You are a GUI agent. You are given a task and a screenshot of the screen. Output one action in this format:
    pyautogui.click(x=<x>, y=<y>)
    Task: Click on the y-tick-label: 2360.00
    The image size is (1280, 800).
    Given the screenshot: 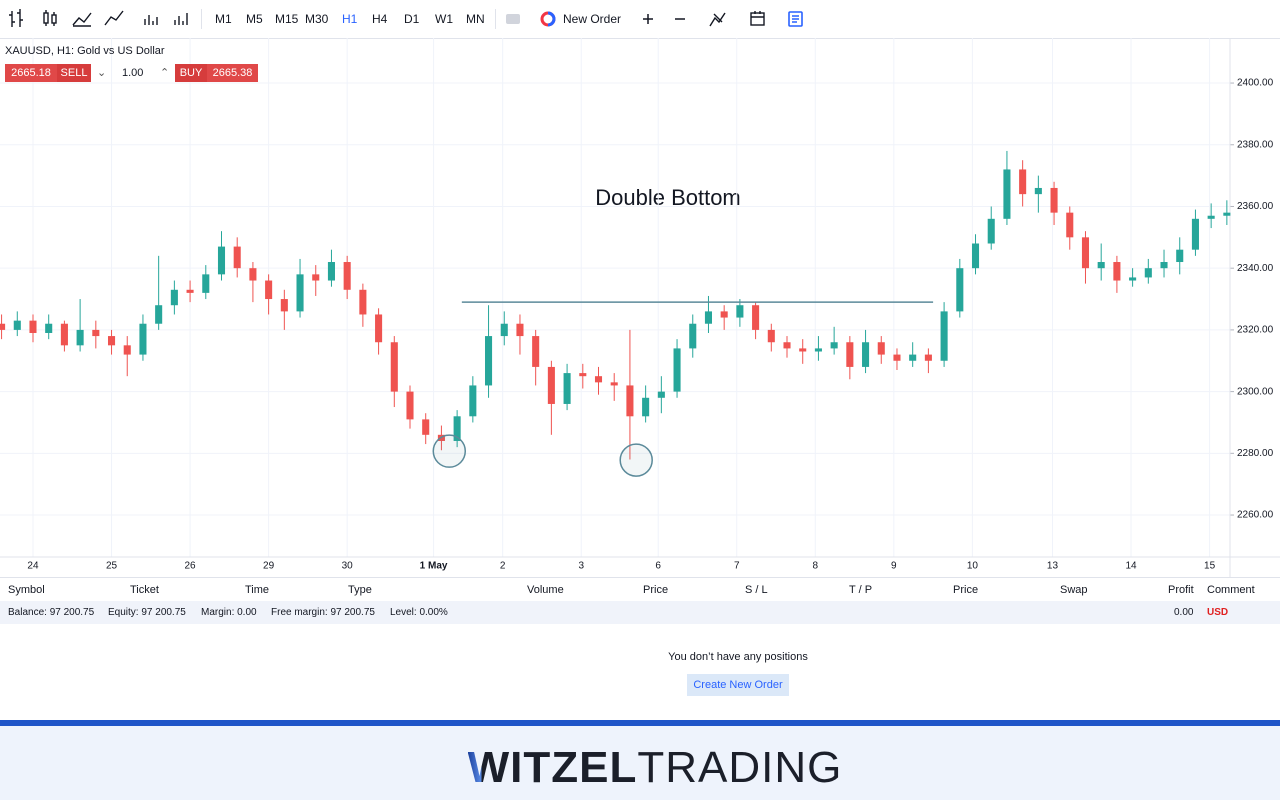 What is the action you would take?
    pyautogui.click(x=1255, y=206)
    